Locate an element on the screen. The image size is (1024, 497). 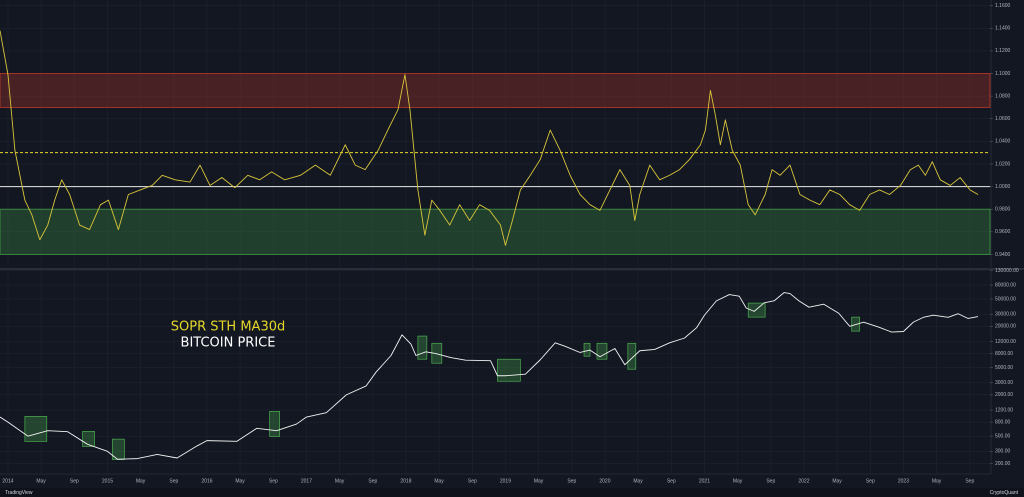
x-tick-label: 2017 is located at coordinates (306, 481).